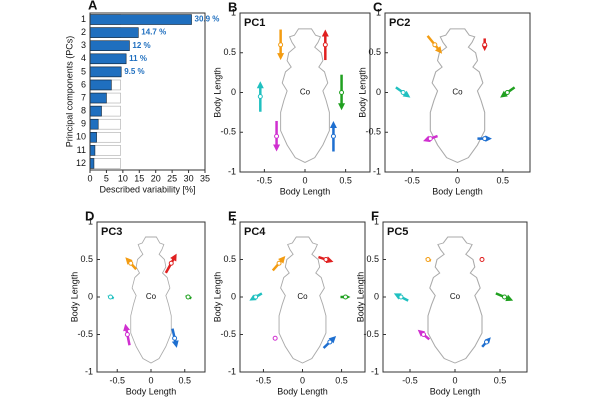 Image resolution: width=600 pixels, height=400 pixels. What do you see at coordinates (207, 19) in the screenshot?
I see `value-label: 30.9 %` at bounding box center [207, 19].